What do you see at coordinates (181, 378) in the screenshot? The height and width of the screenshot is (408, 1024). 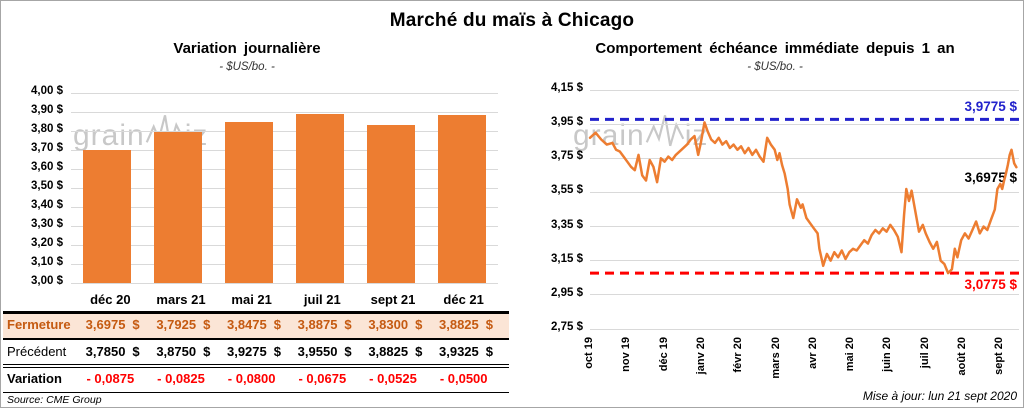 I see `cell-value: - 0,0825` at bounding box center [181, 378].